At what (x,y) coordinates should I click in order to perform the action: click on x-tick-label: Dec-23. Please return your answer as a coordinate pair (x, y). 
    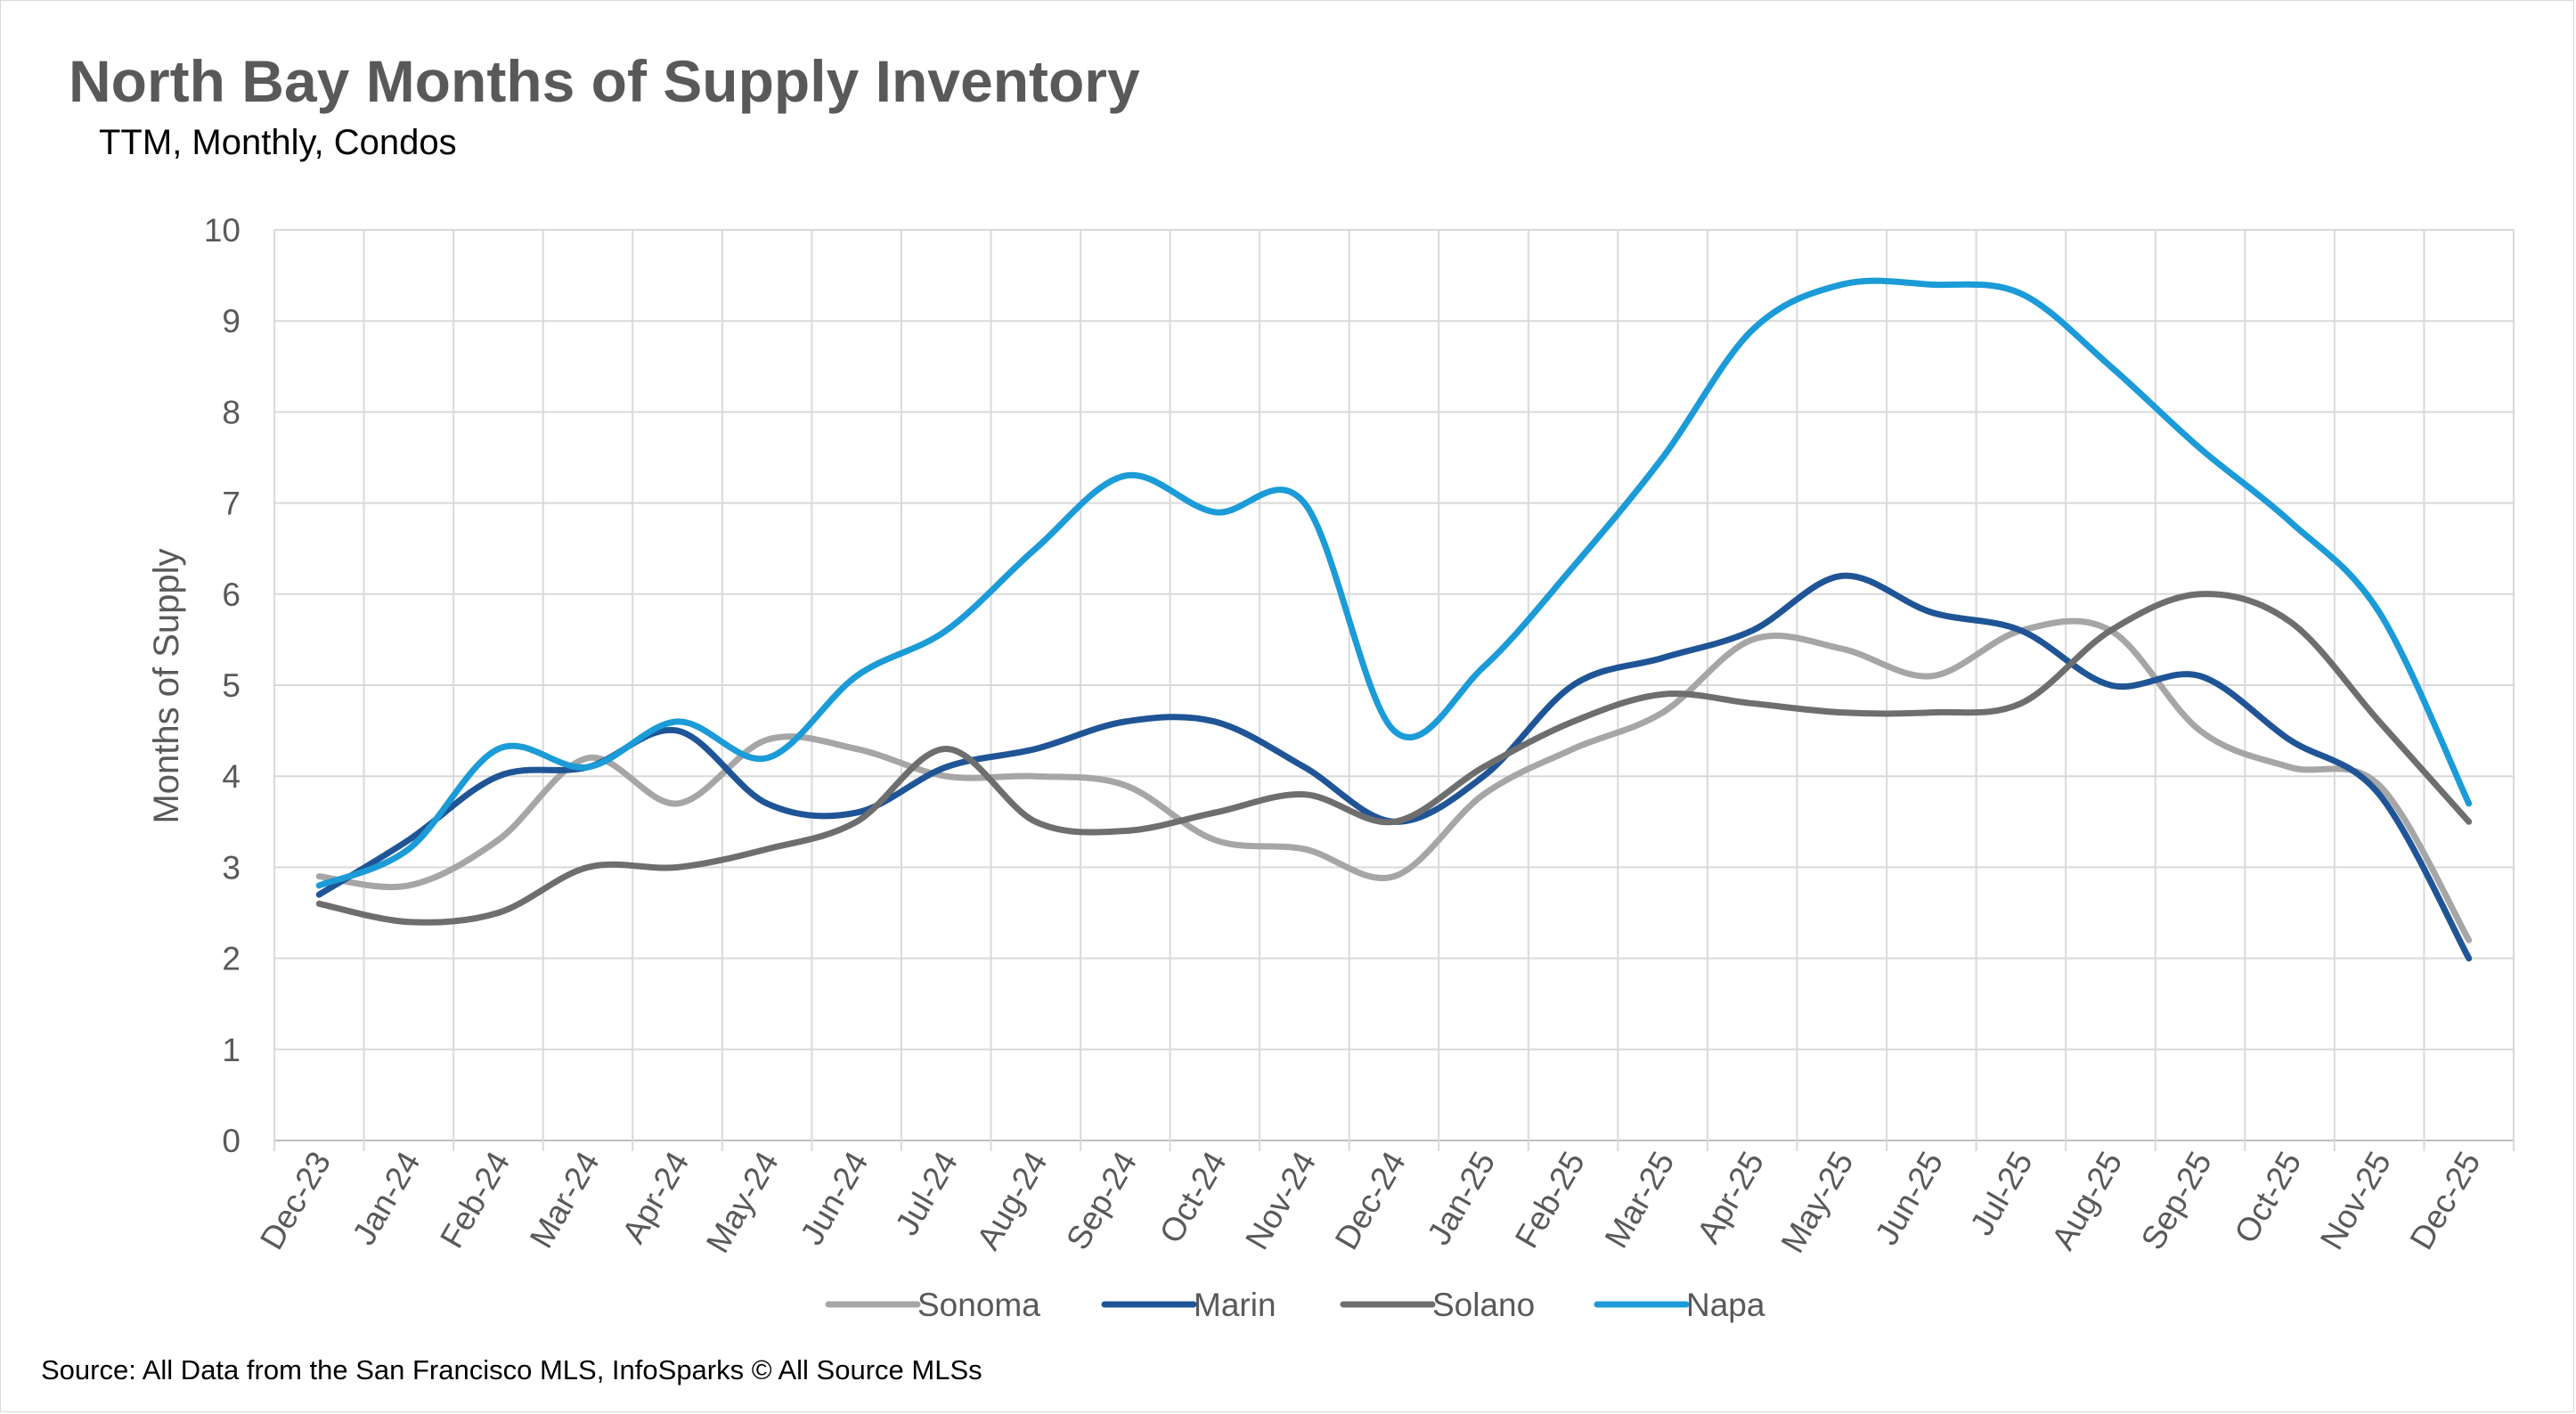
    Looking at the image, I should click on (296, 1201).